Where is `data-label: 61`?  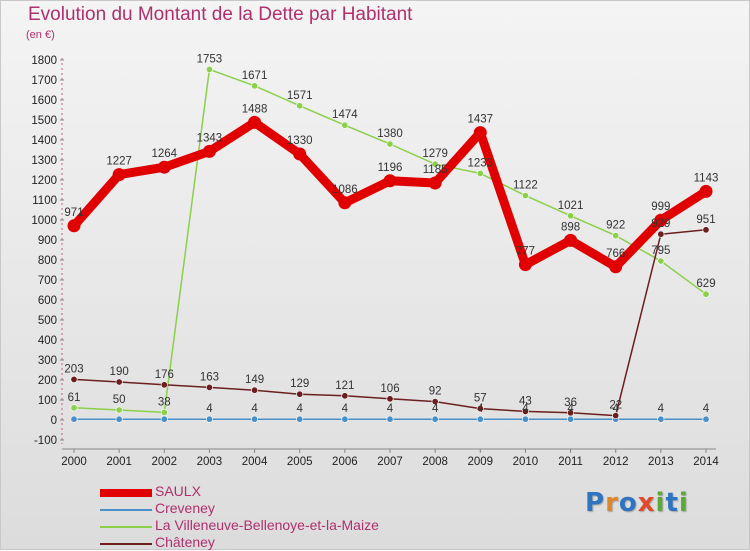 data-label: 61 is located at coordinates (74, 398).